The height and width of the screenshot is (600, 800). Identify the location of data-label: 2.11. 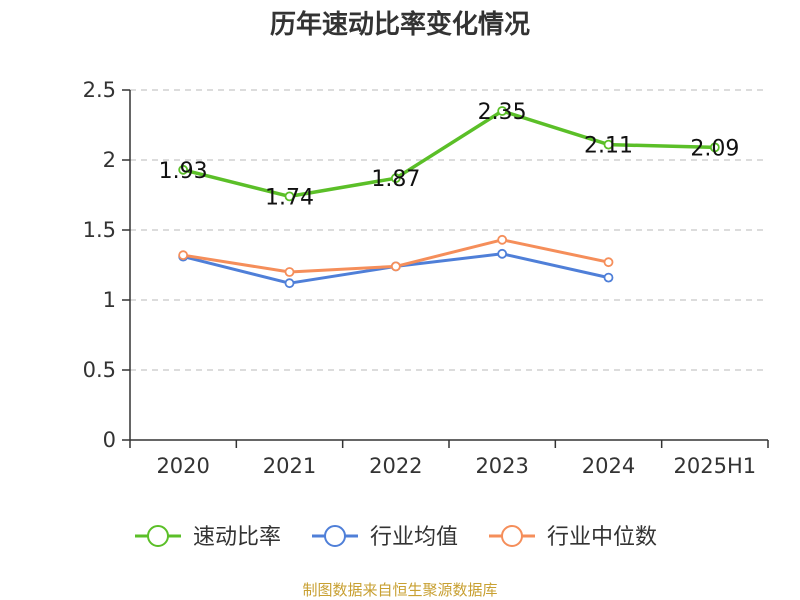
(608, 146).